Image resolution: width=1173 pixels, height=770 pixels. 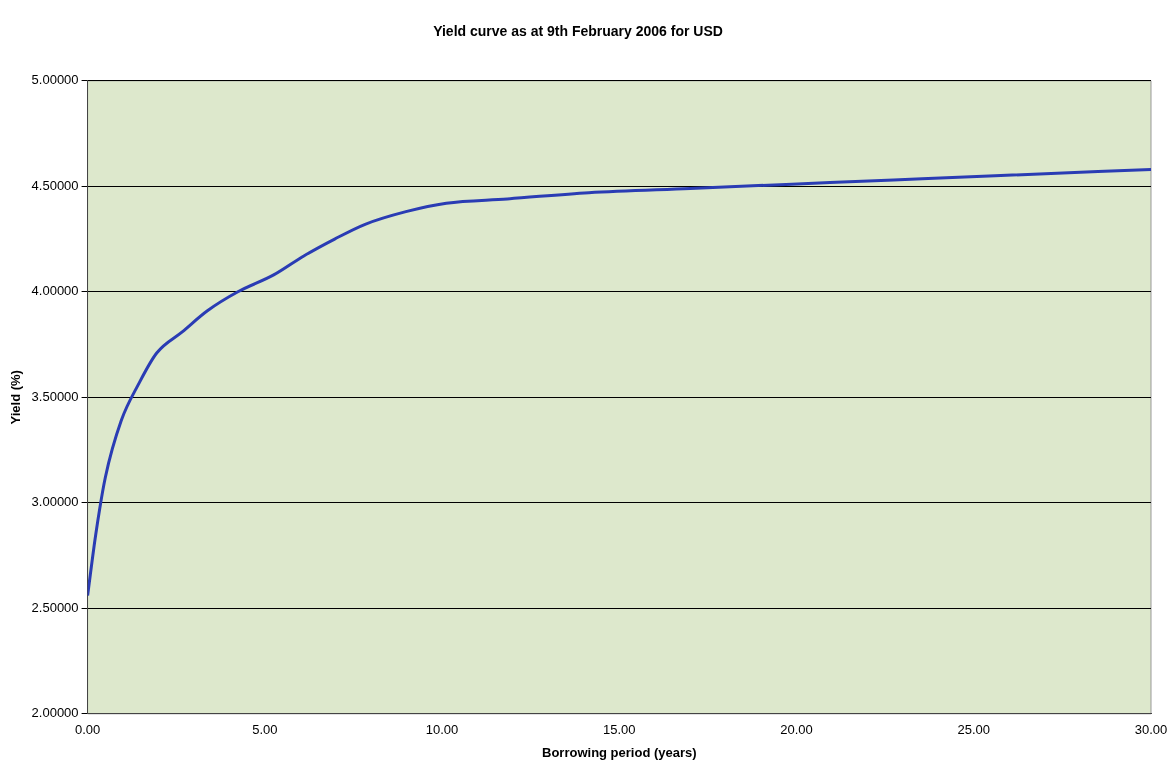 What do you see at coordinates (1151, 730) in the screenshot?
I see `x-tick-label: 30.00` at bounding box center [1151, 730].